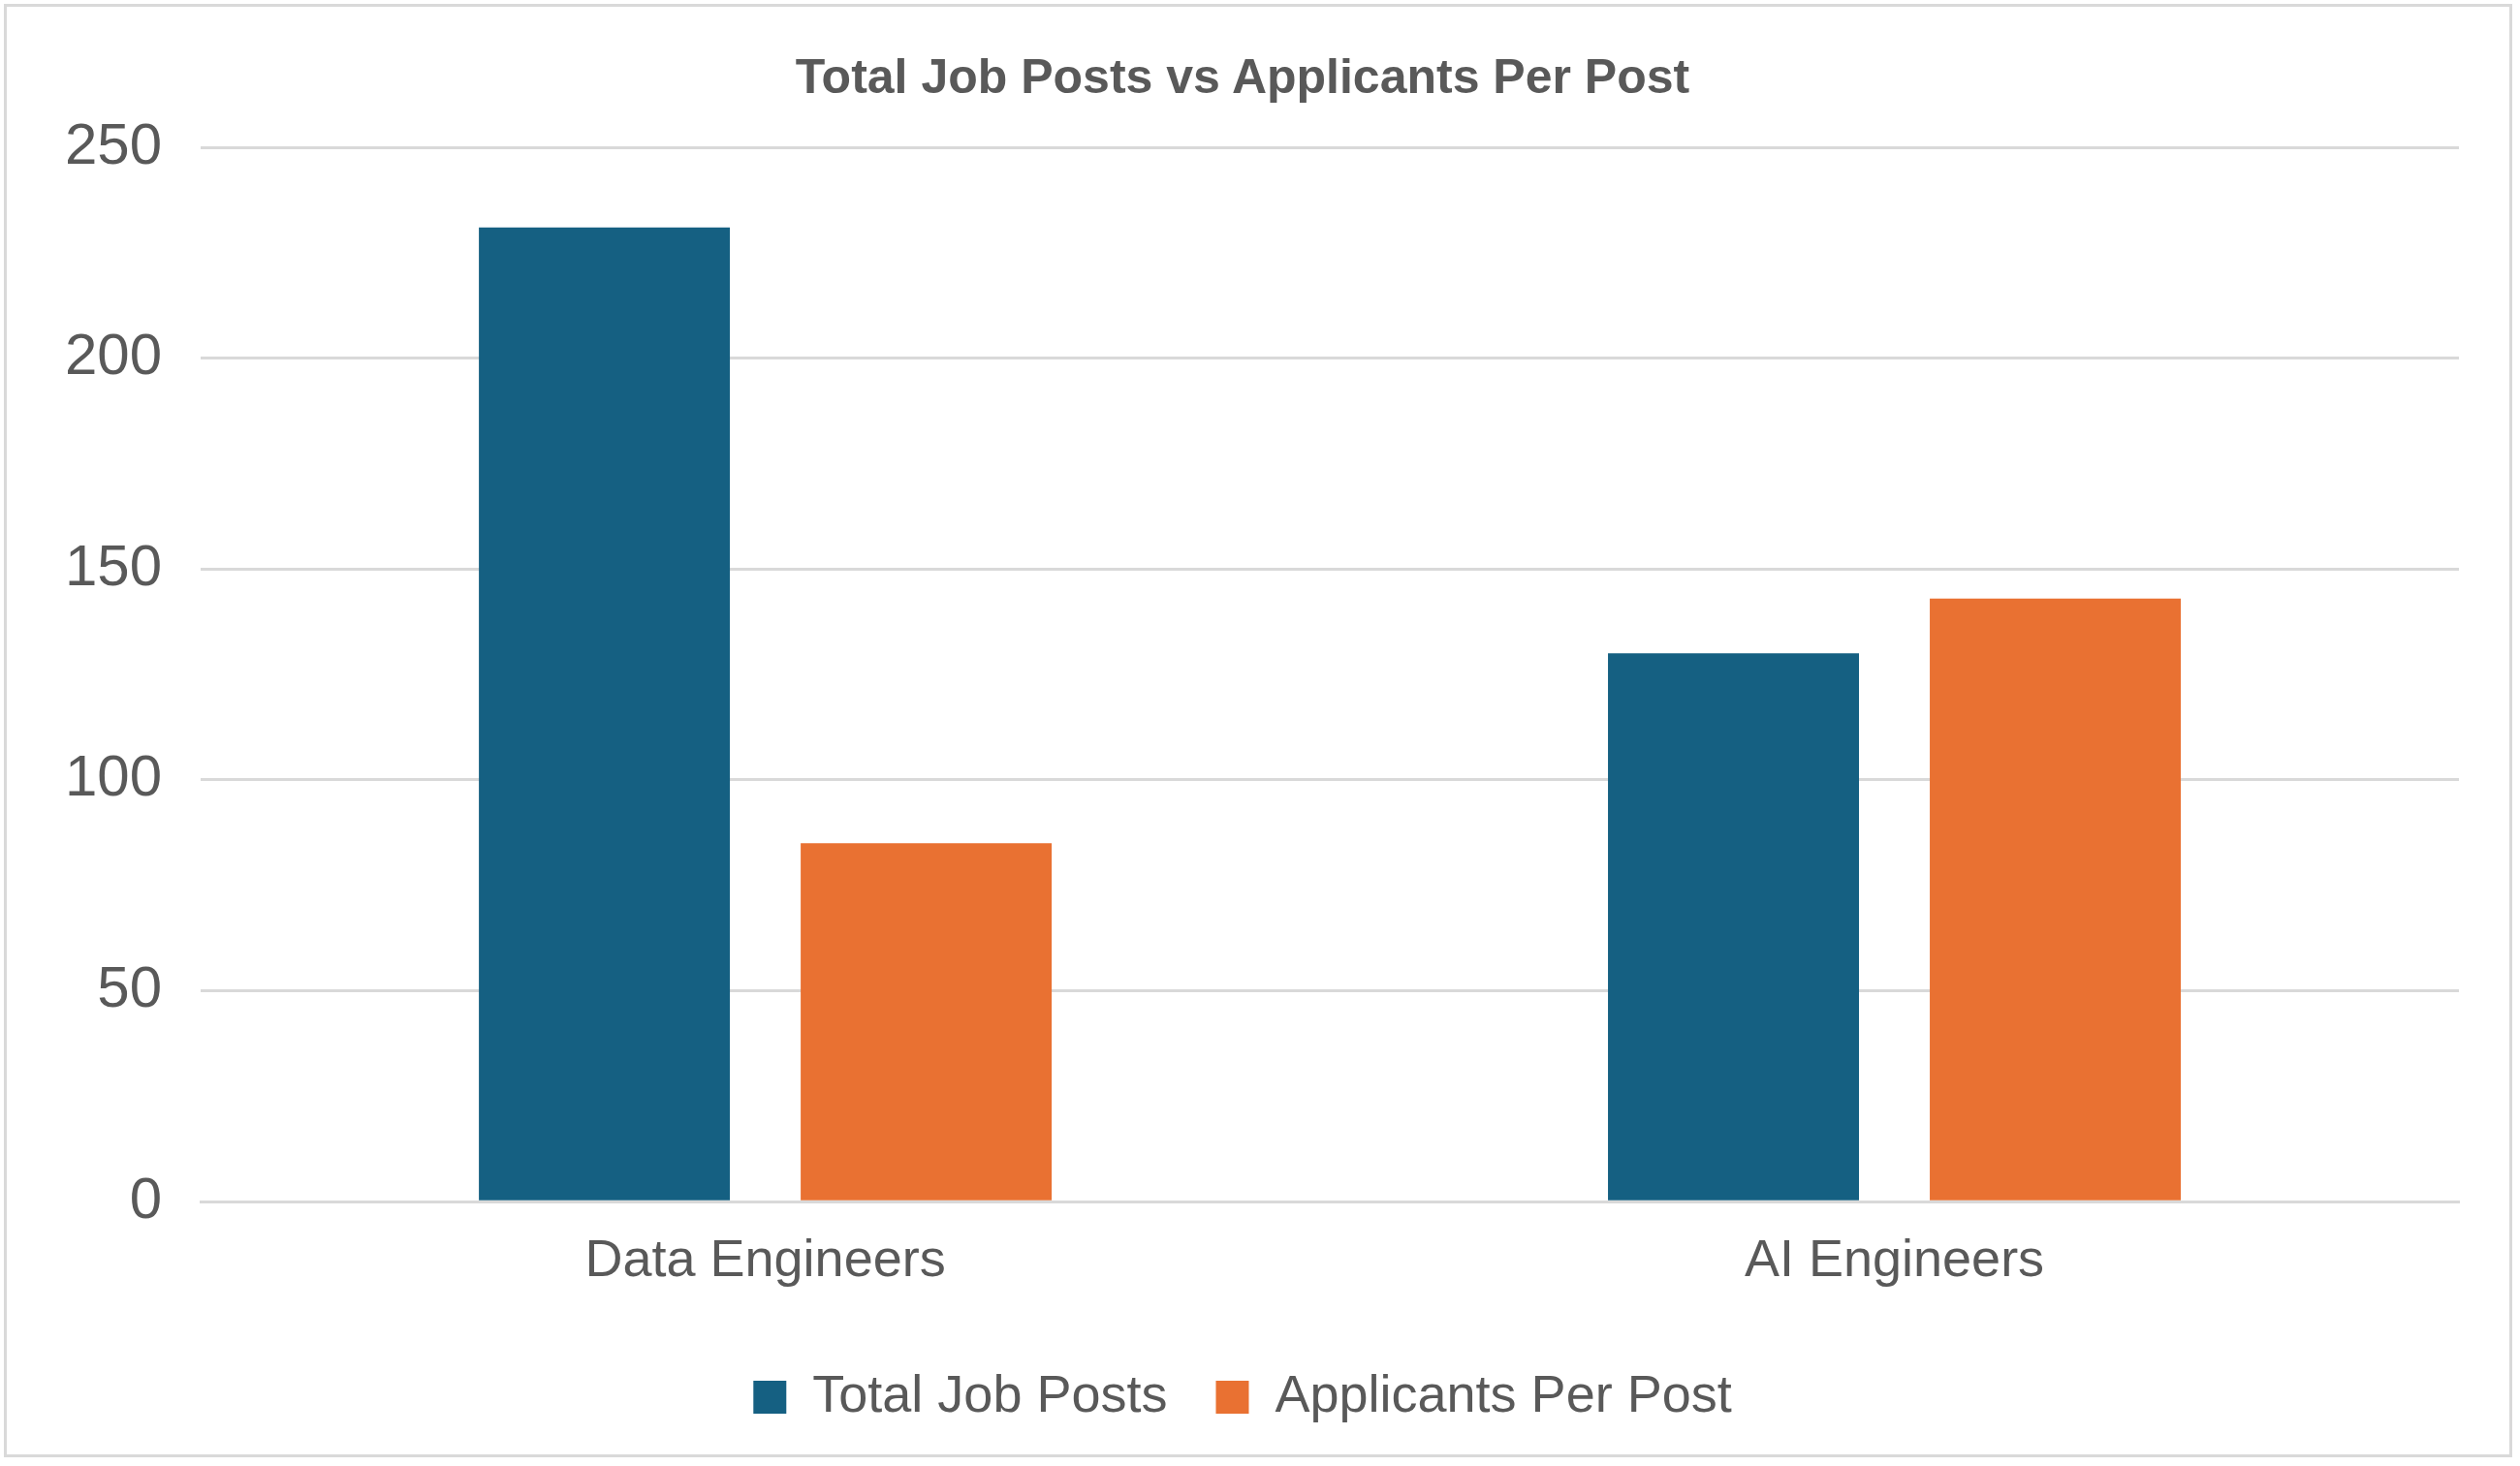 The height and width of the screenshot is (1466, 2520). What do you see at coordinates (990, 1393) in the screenshot?
I see `legend-label: Total Job Posts` at bounding box center [990, 1393].